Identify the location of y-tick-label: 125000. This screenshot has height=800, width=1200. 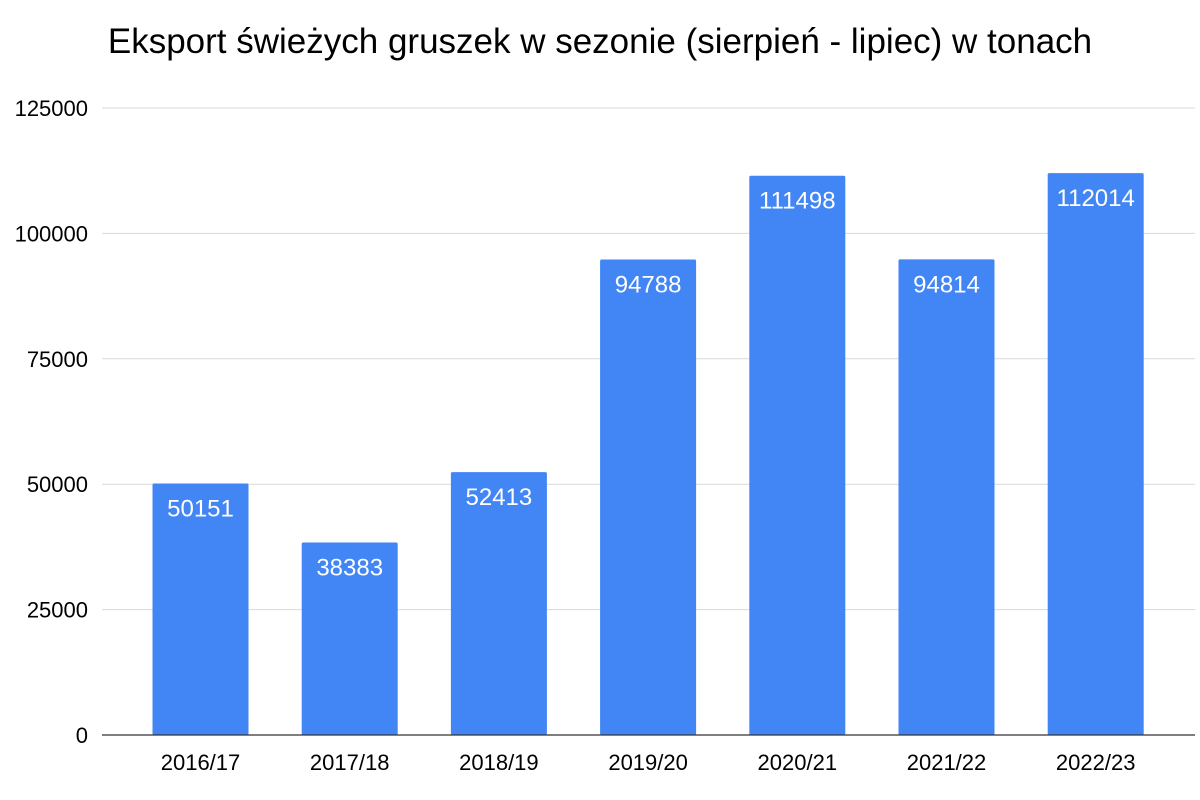
(51, 108).